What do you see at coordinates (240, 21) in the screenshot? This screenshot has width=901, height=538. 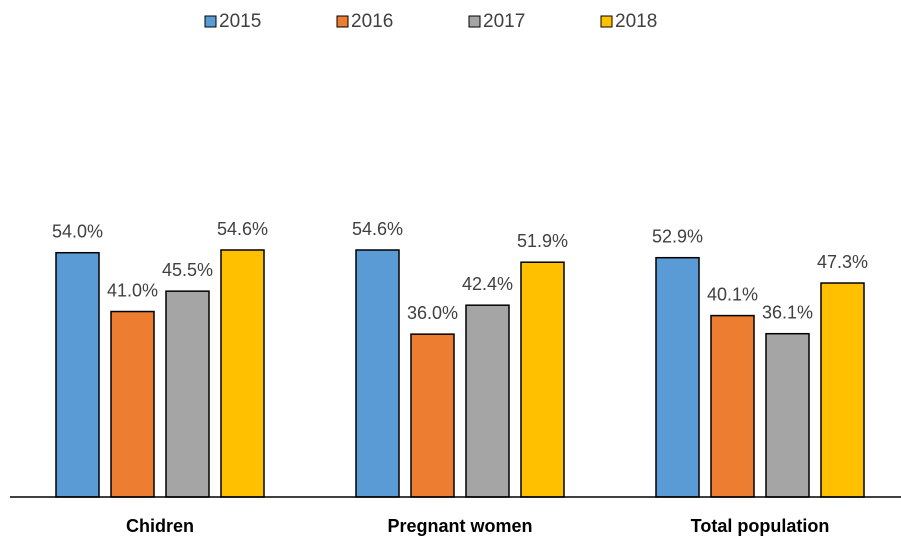 I see `legend-label: 2015` at bounding box center [240, 21].